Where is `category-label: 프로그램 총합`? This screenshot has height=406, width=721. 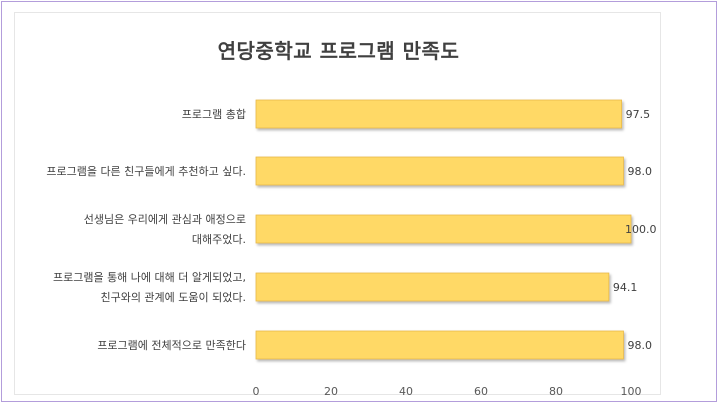
category-label: 프로그램 총합 is located at coordinates (214, 114).